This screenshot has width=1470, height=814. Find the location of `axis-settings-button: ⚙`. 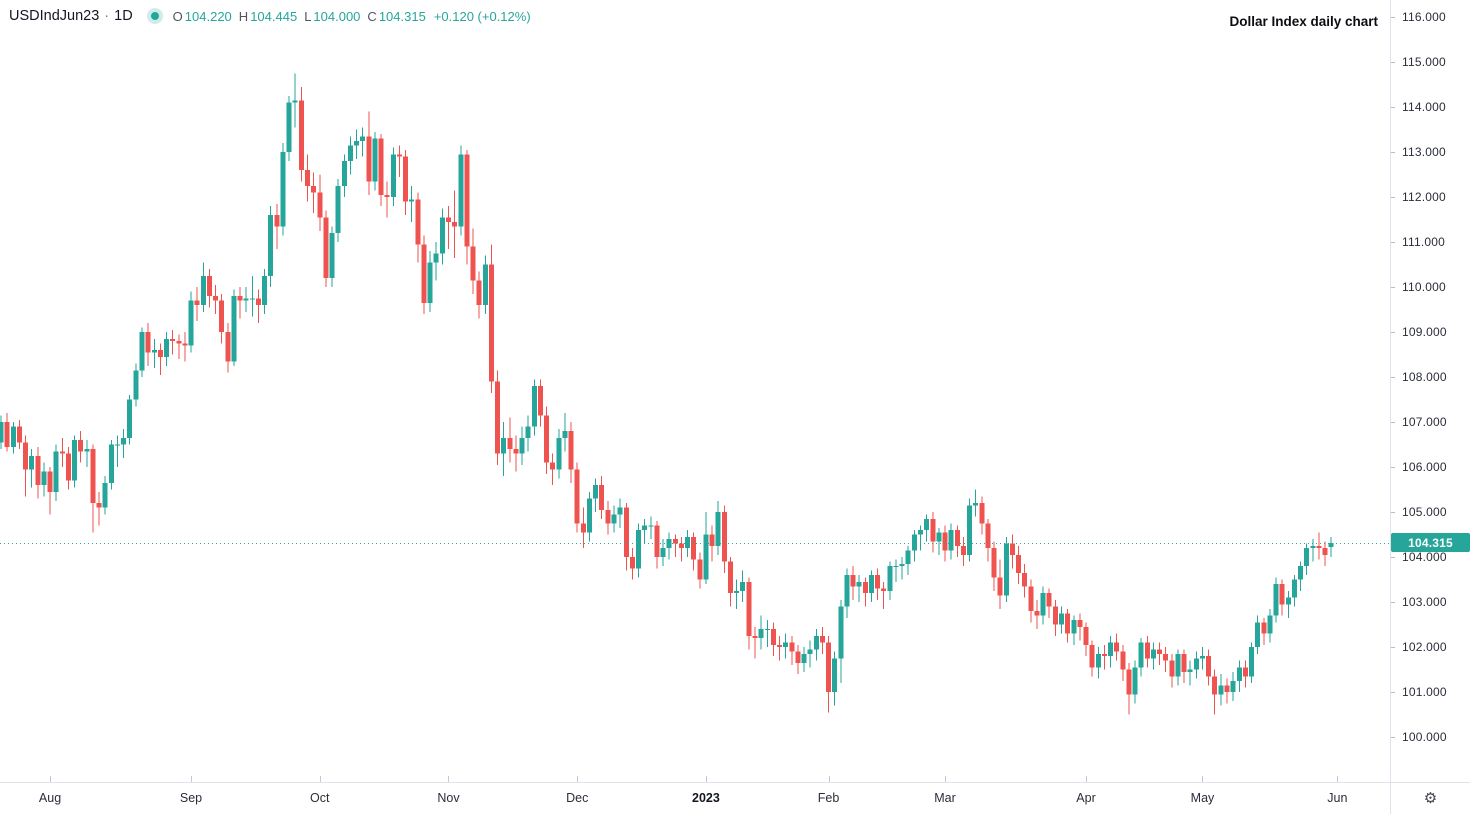

axis-settings-button: ⚙ is located at coordinates (1430, 798).